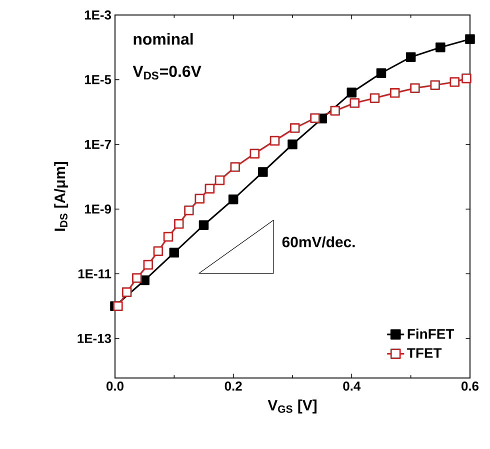 The height and width of the screenshot is (449, 490). Describe the element at coordinates (98, 15) in the screenshot. I see `y-tick-label: 1E-3` at that location.